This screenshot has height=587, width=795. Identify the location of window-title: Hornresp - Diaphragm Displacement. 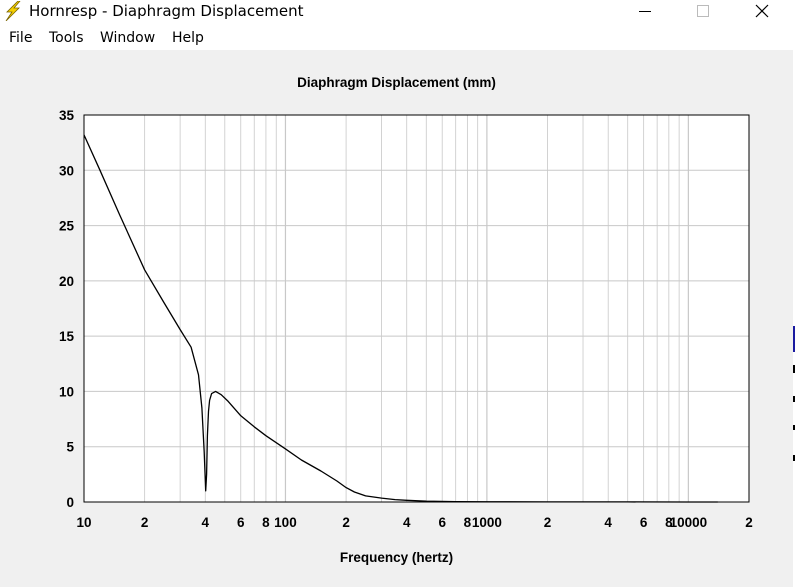
(166, 11).